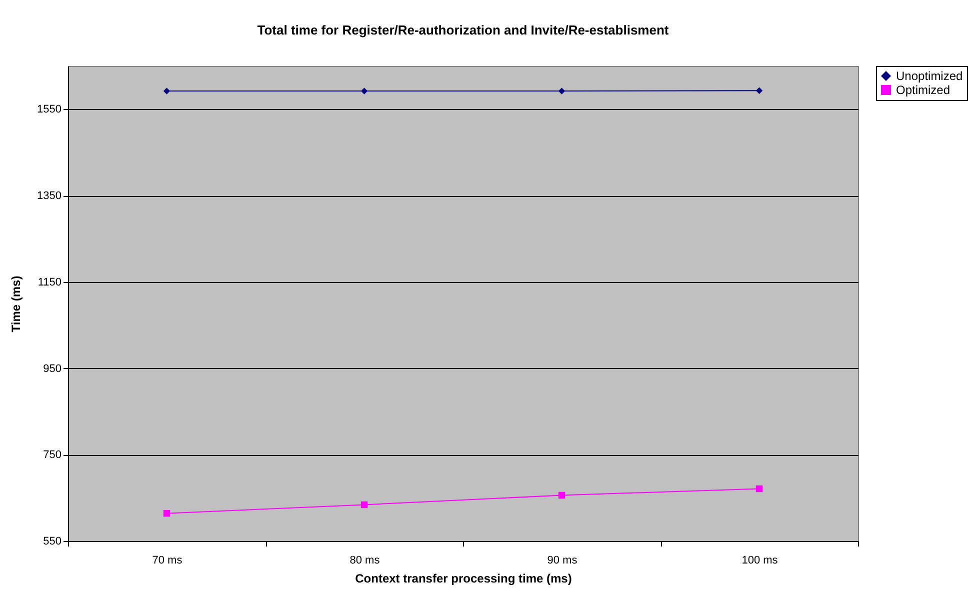 The width and height of the screenshot is (976, 589). I want to click on y-tick-label: 950, so click(52, 368).